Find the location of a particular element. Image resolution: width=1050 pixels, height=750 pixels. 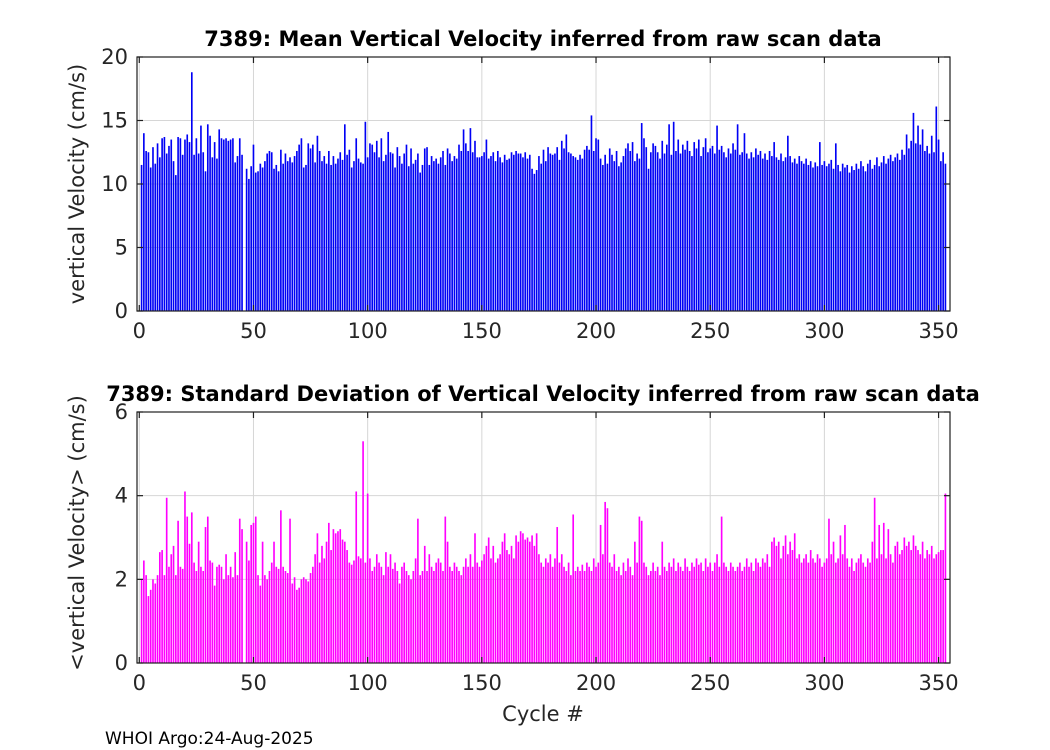

x-tick-label: 100 is located at coordinates (368, 683).